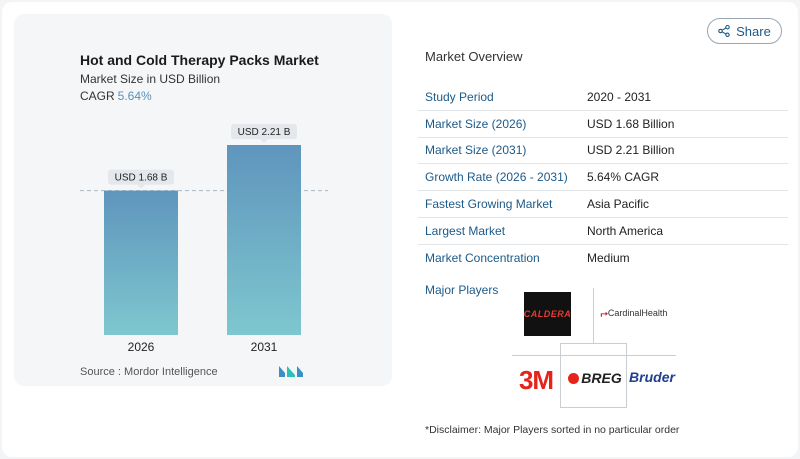  I want to click on source-label: Source :, so click(100, 372).